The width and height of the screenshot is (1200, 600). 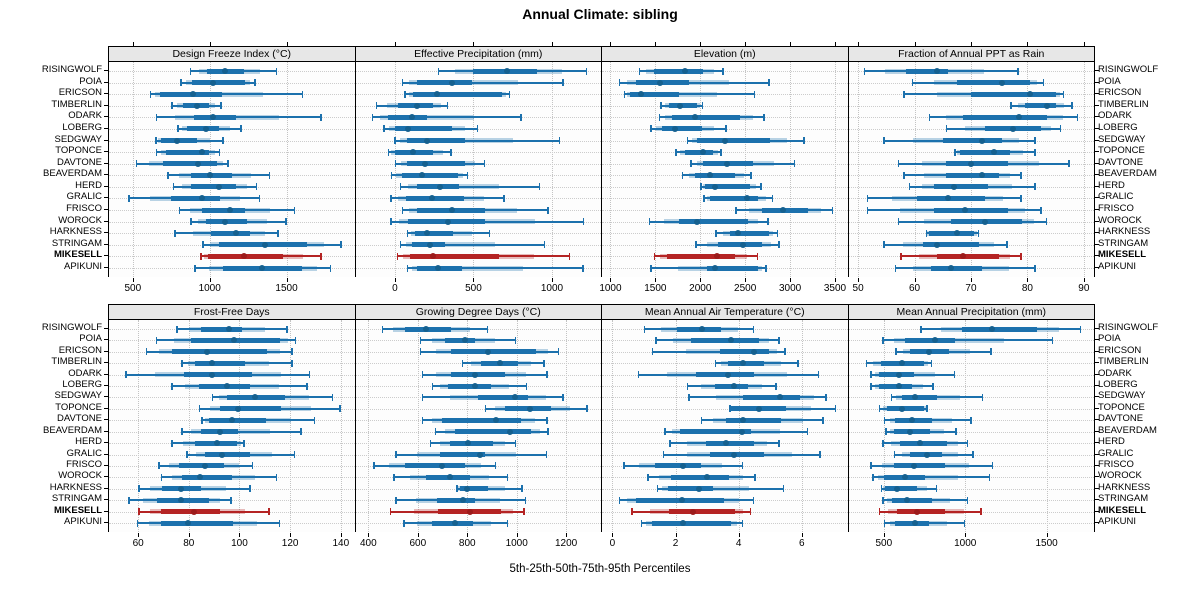 I want to click on station-label: WOROCK, so click(x=80, y=220).